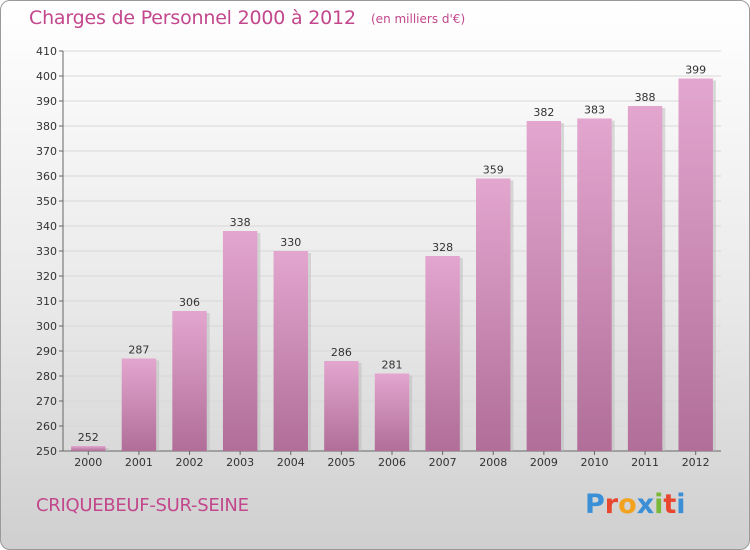  I want to click on y-tick-label: 320, so click(46, 276).